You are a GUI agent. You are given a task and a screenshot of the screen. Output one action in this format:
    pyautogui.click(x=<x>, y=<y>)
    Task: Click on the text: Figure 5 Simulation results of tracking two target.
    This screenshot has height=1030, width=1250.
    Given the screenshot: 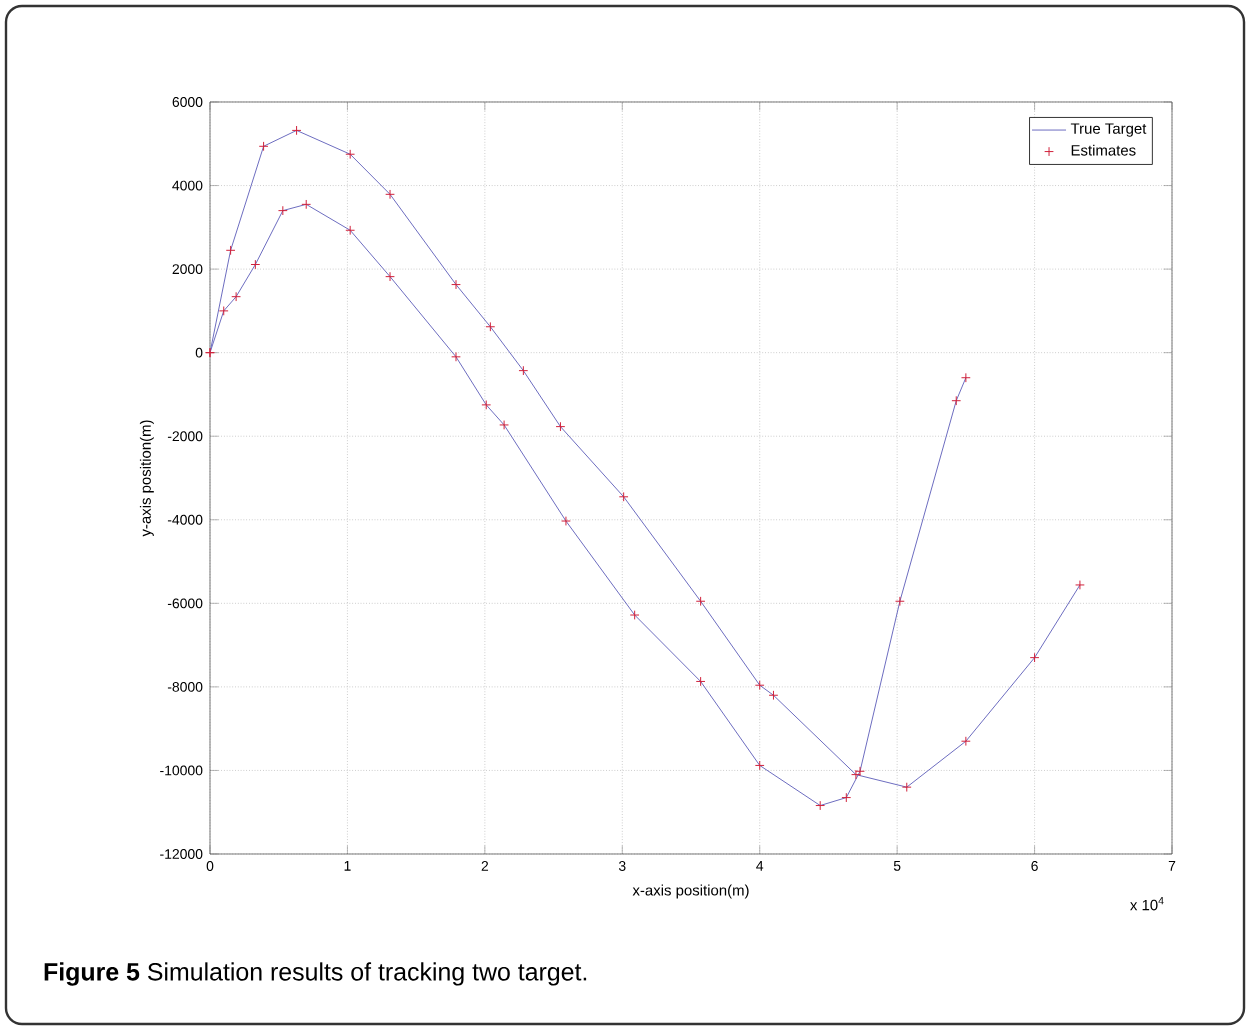 What is the action you would take?
    pyautogui.click(x=315, y=974)
    